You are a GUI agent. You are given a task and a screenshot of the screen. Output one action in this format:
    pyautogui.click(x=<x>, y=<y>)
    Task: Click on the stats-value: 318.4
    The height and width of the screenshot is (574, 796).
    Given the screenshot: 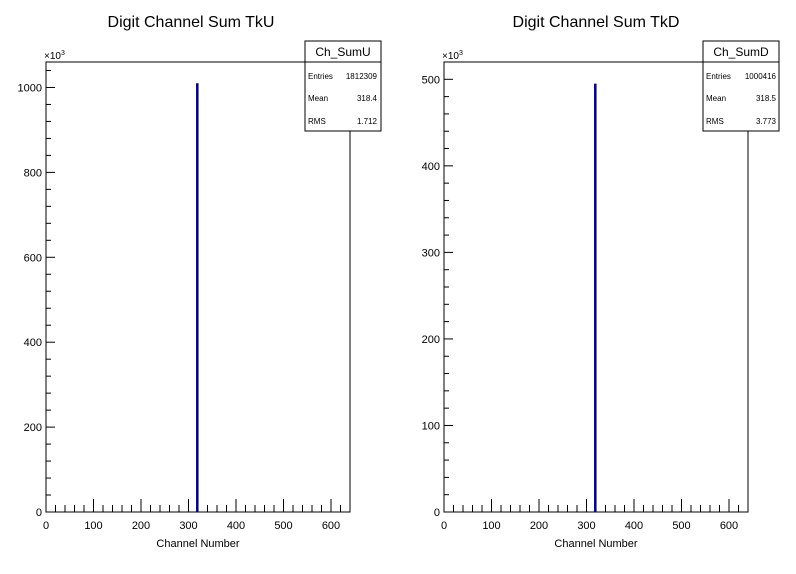 What is the action you would take?
    pyautogui.click(x=367, y=98)
    